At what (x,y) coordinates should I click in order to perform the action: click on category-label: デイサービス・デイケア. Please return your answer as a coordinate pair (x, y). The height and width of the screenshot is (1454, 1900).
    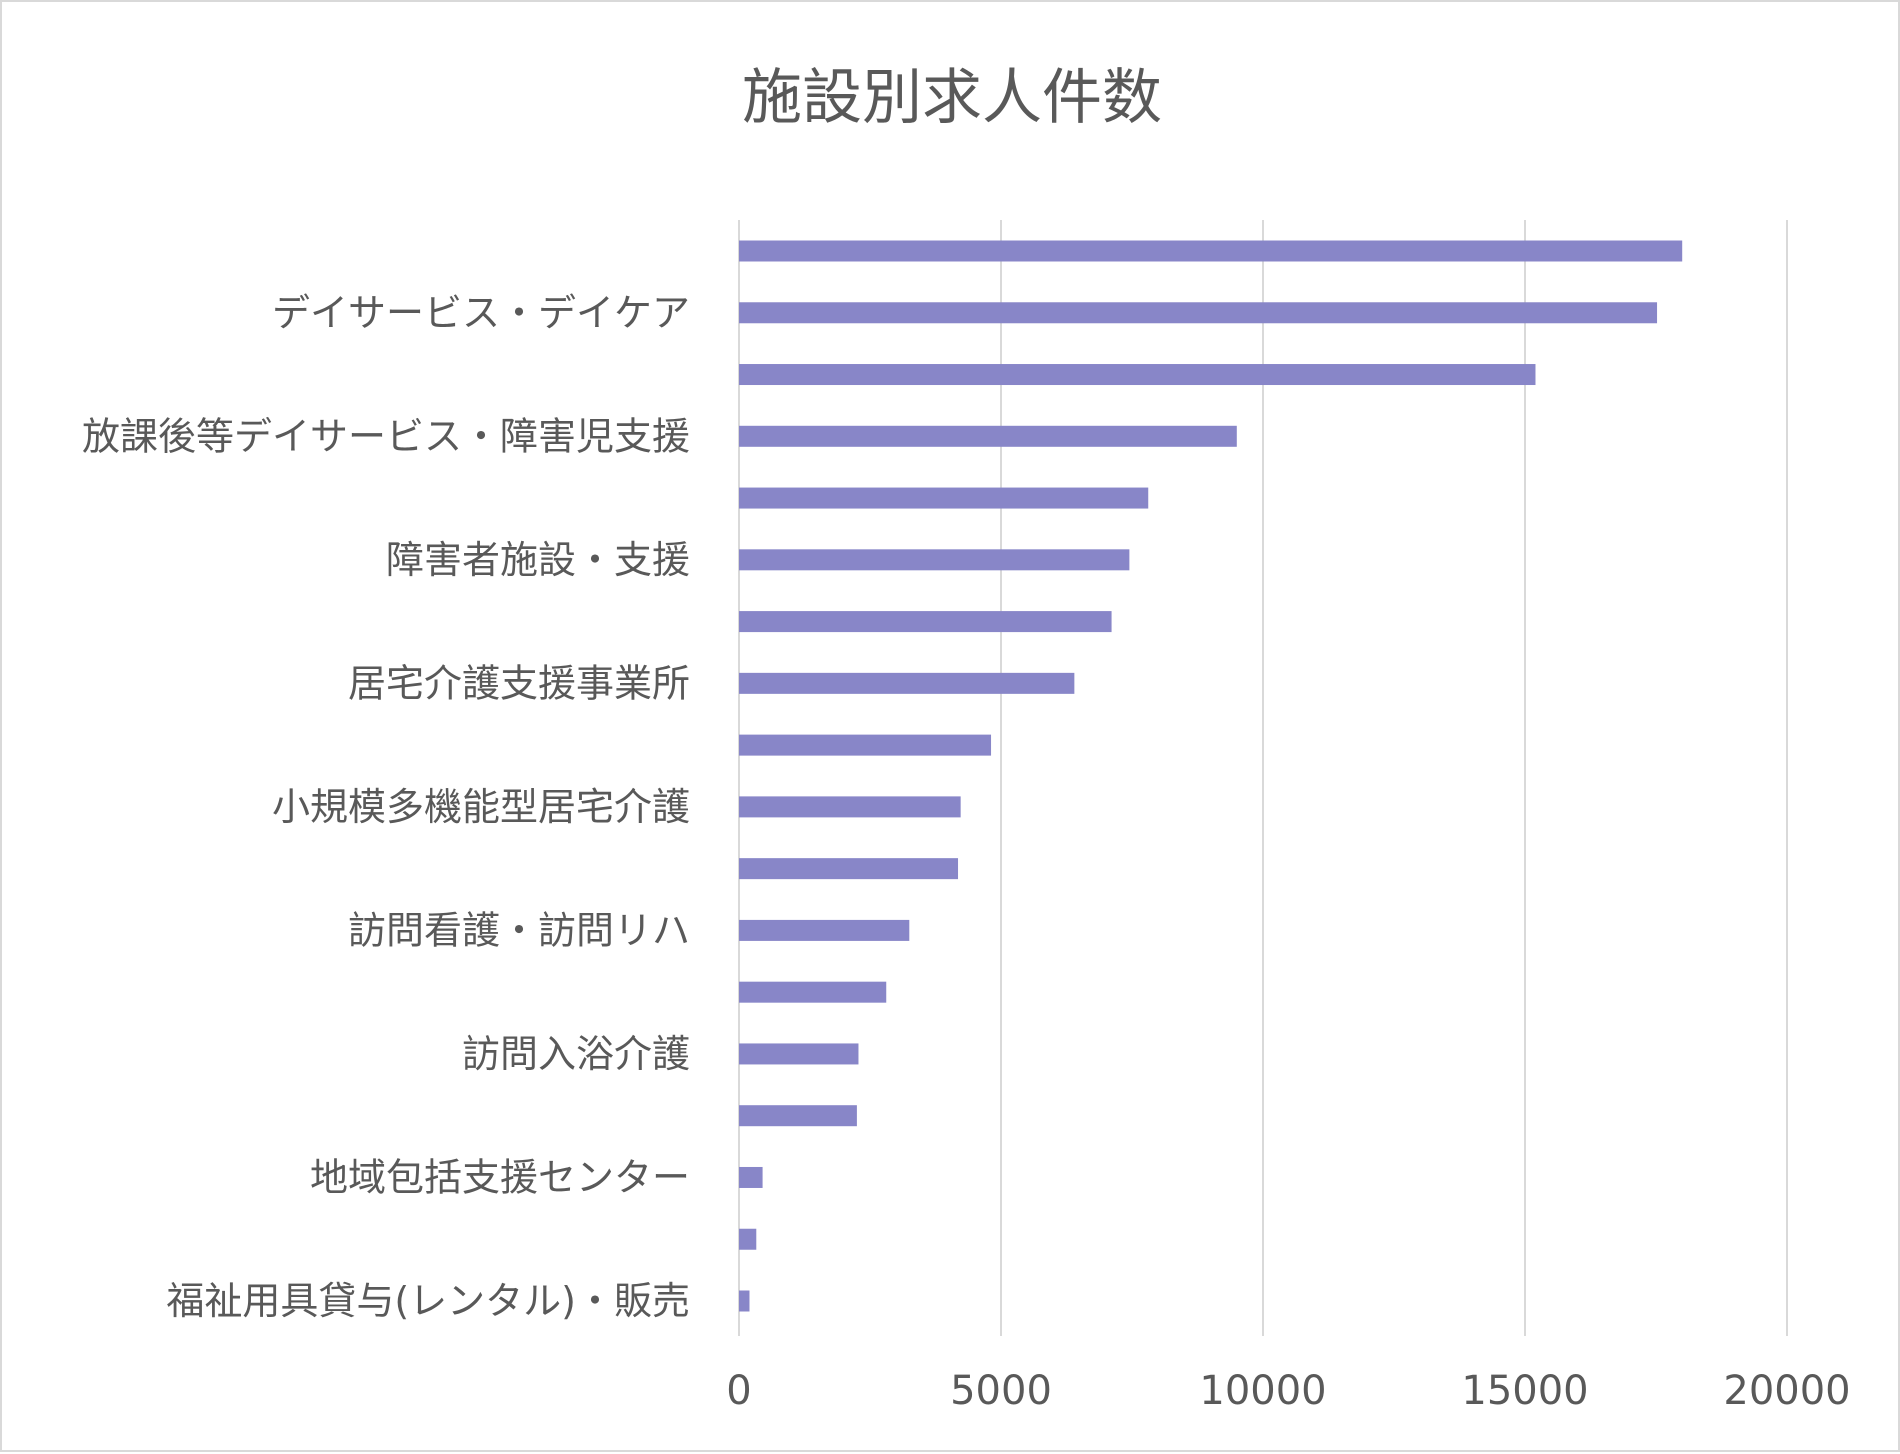
    Looking at the image, I should click on (481, 313).